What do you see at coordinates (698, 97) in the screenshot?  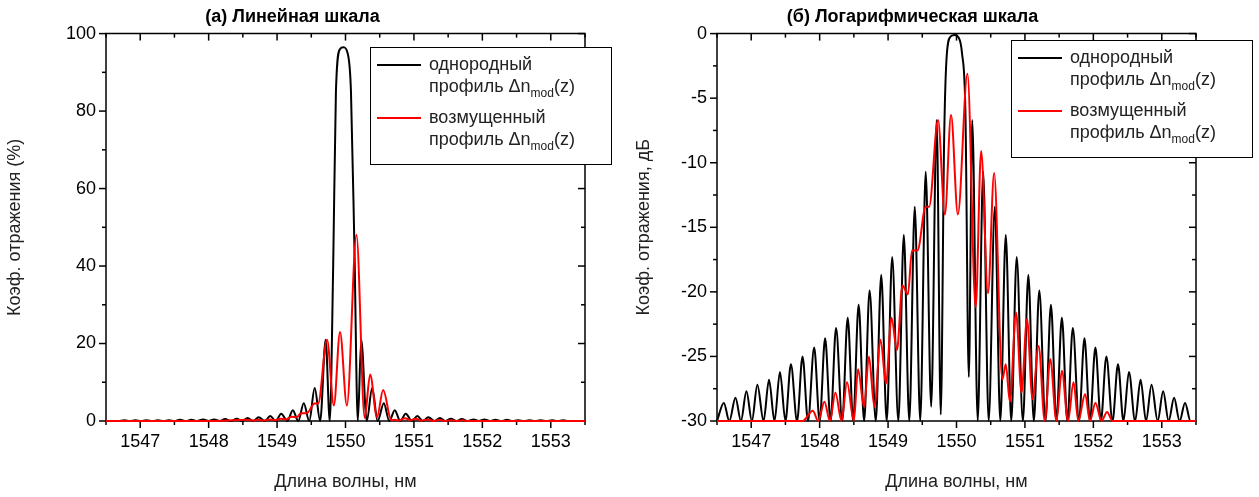 I see `y-tick-label: -5` at bounding box center [698, 97].